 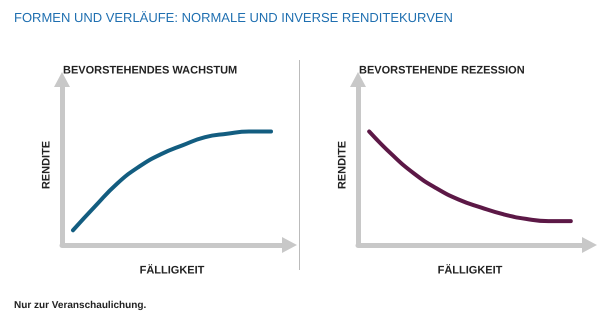 What do you see at coordinates (442, 70) in the screenshot?
I see `chart-title: BEVORSTEHENDE REZESSION` at bounding box center [442, 70].